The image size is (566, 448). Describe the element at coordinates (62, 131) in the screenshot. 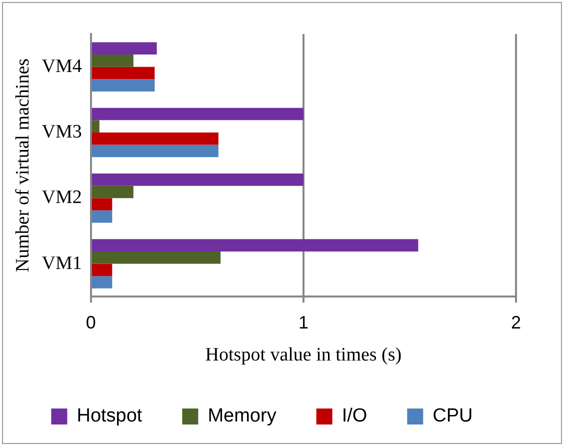

I see `y-tick-label: VM3` at that location.